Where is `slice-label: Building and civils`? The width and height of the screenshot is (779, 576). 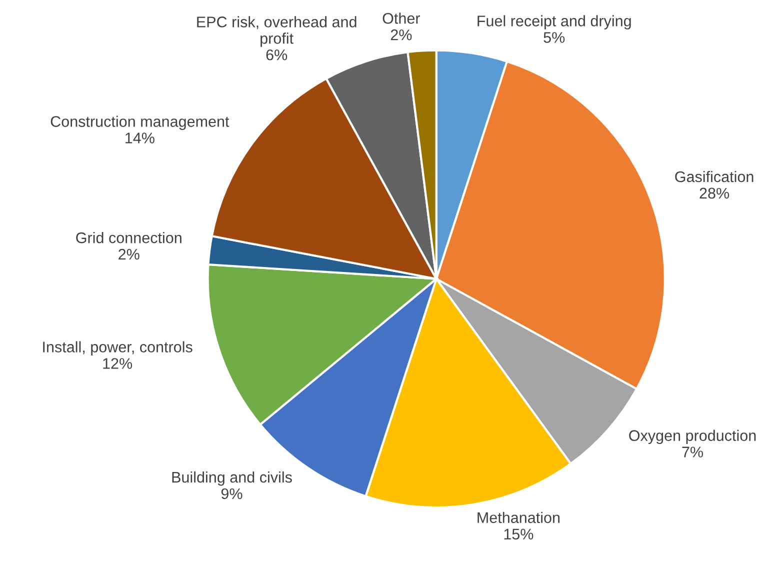 slice-label: Building and civils is located at coordinates (232, 478).